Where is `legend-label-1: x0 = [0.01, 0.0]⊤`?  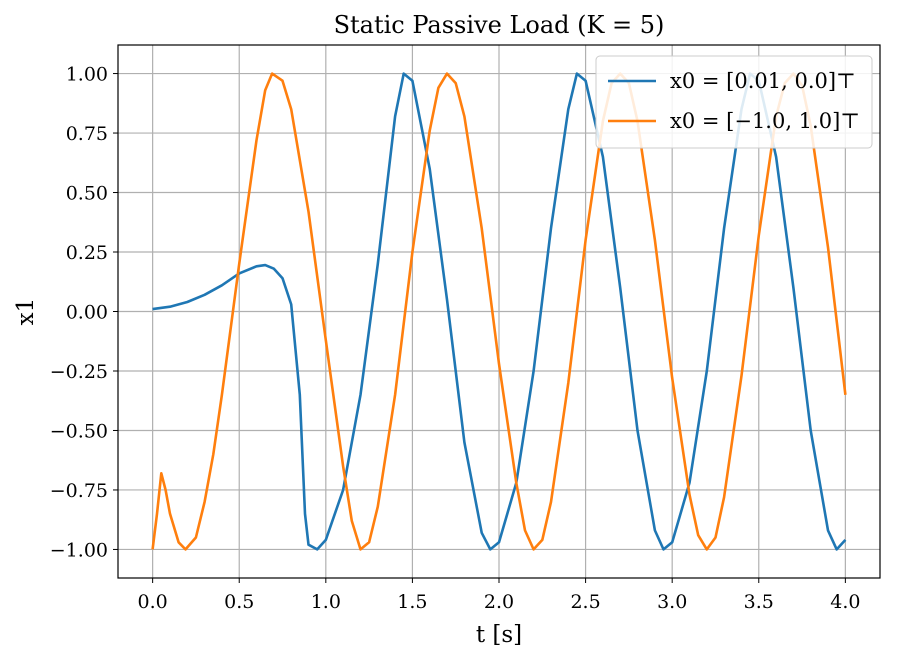
legend-label-1: x0 = [0.01, 0.0]⊤ is located at coordinates (763, 81).